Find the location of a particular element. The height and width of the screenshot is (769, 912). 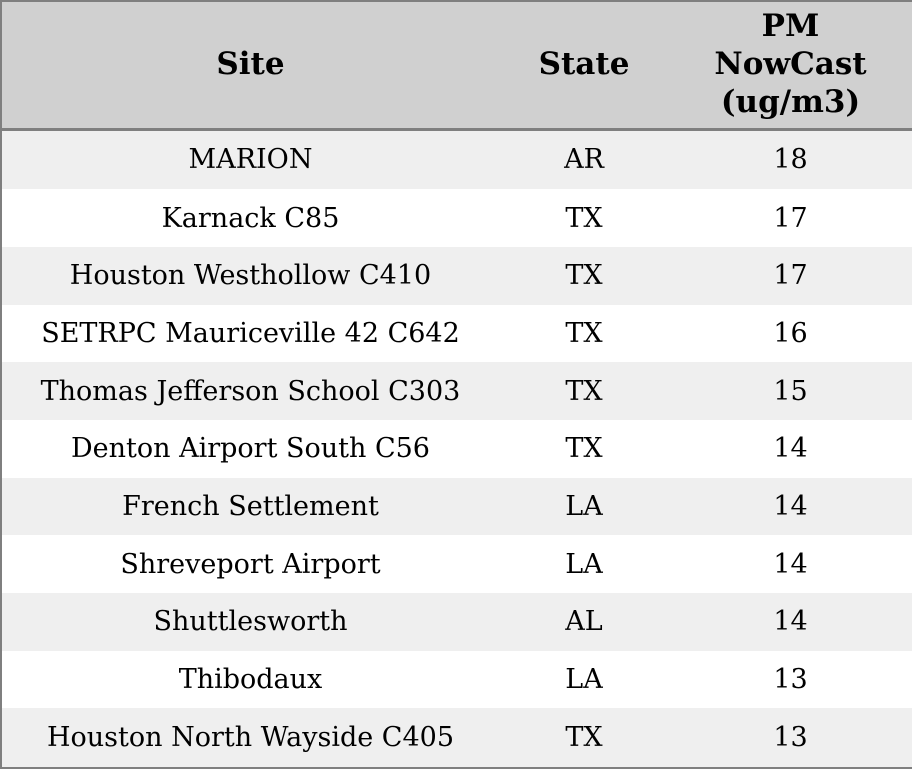

table-row: SETRPC Mauriceville 42 C642 TX 16 is located at coordinates (456, 333).